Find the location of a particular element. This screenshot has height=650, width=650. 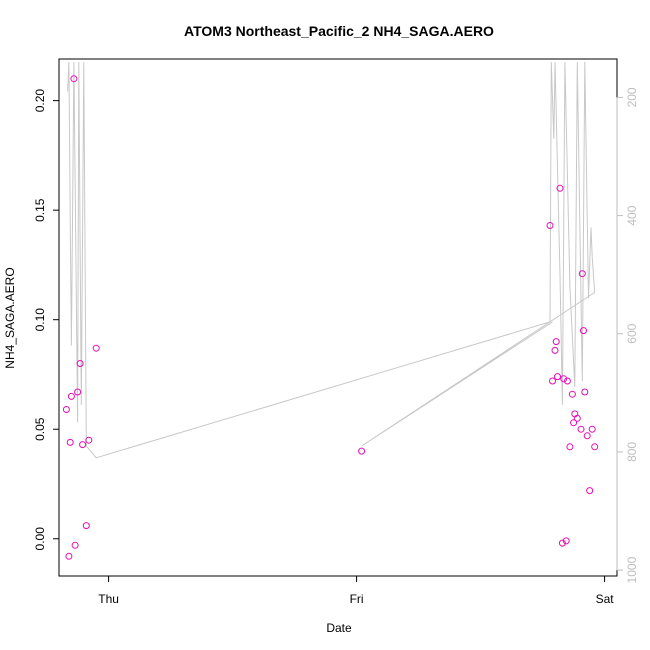

y-tick-label: 0.20 is located at coordinates (40, 101).